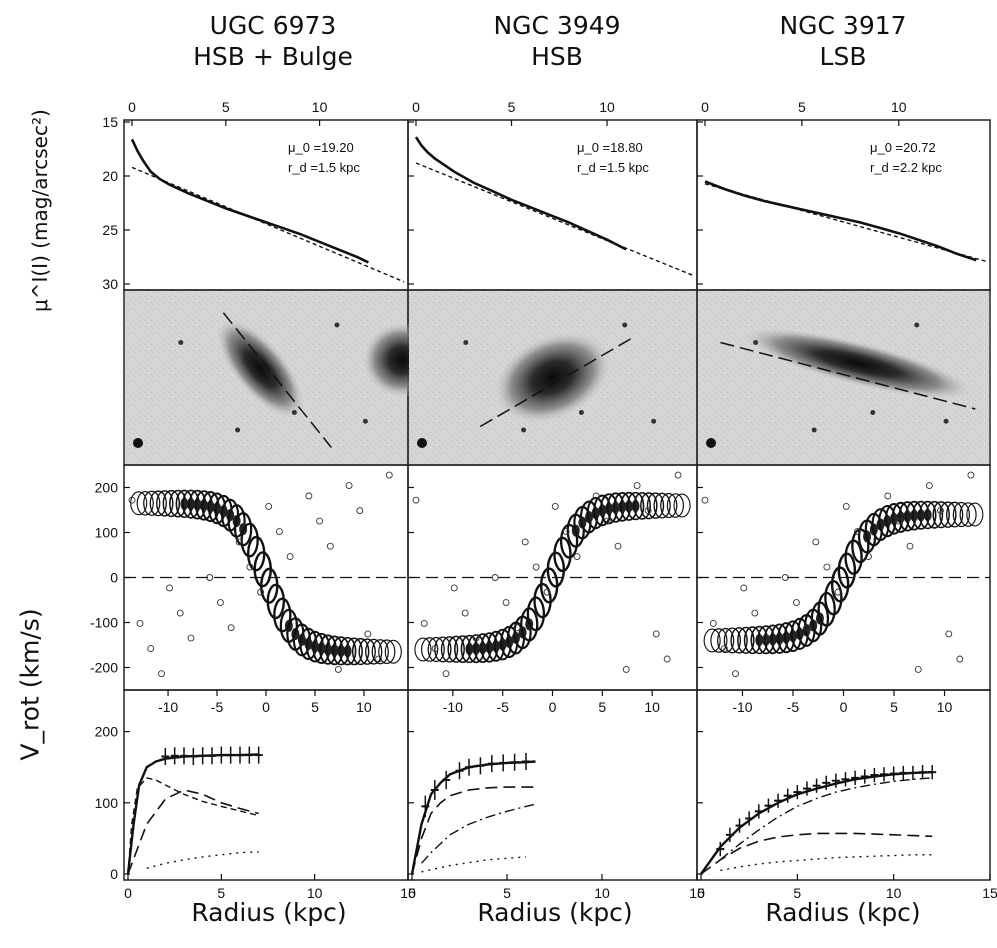 The image size is (997, 948). I want to click on rc-y-tick-label: 0, so click(114, 874).